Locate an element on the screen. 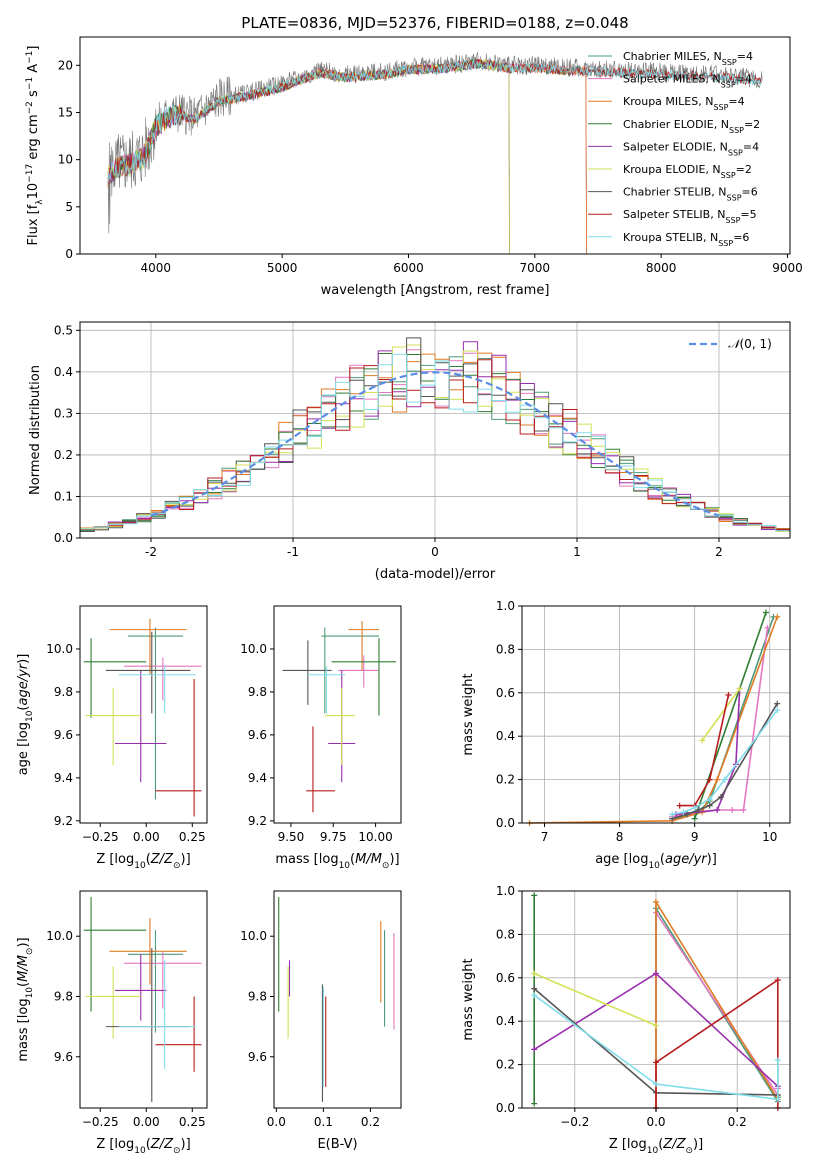 The width and height of the screenshot is (819, 1170). y-axis-label-part: −1 is located at coordinates (30, 57).